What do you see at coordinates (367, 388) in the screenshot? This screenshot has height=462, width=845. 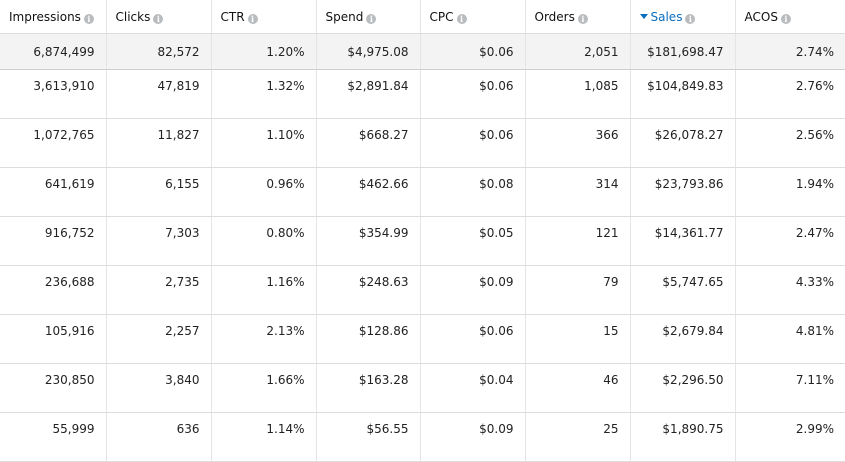 I see `table-cell: $163.28` at bounding box center [367, 388].